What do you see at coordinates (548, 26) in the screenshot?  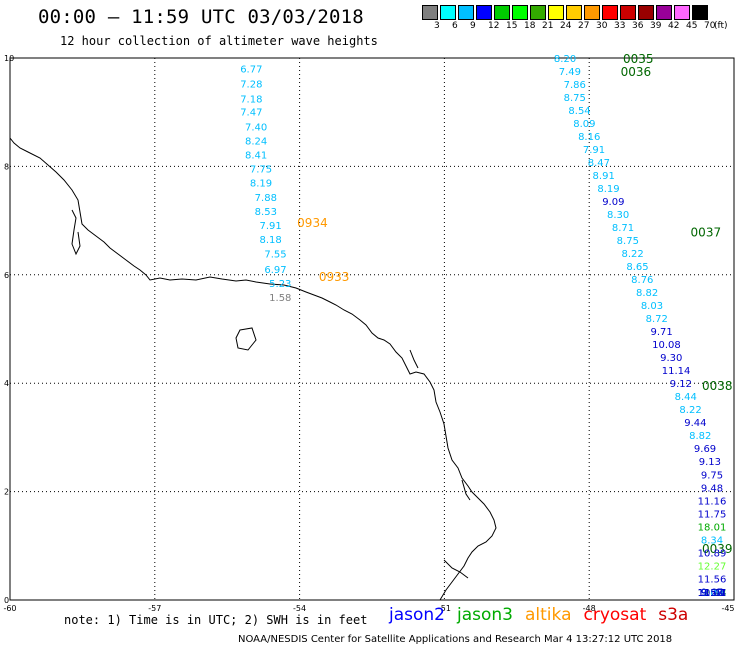 I see `legend-label: 21` at bounding box center [548, 26].